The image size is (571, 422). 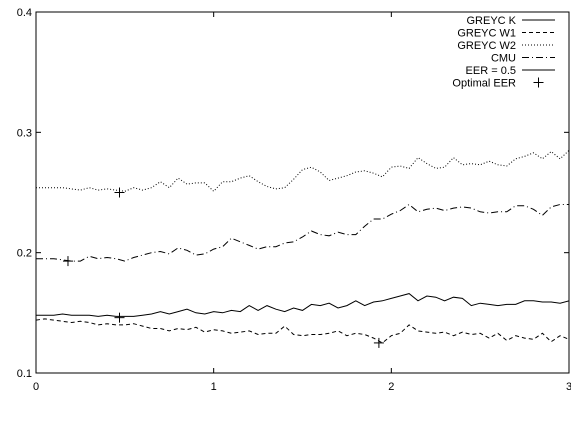 I want to click on x-tick-label: 2, so click(x=391, y=387).